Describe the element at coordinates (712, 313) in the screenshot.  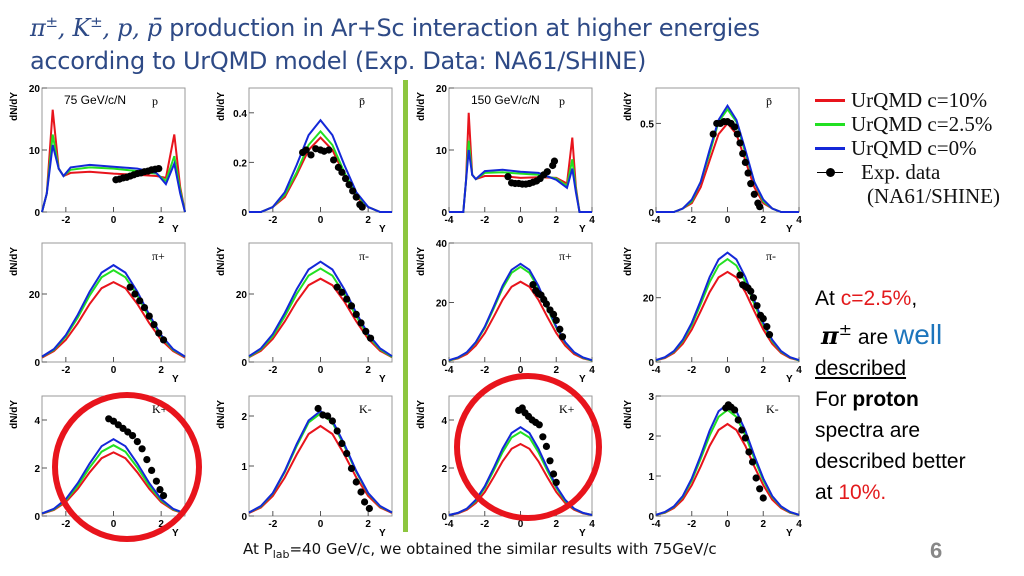
I see `chart-panel: -4 -2 0 2 4 0 20 dN/dY Yπ-` at that location.